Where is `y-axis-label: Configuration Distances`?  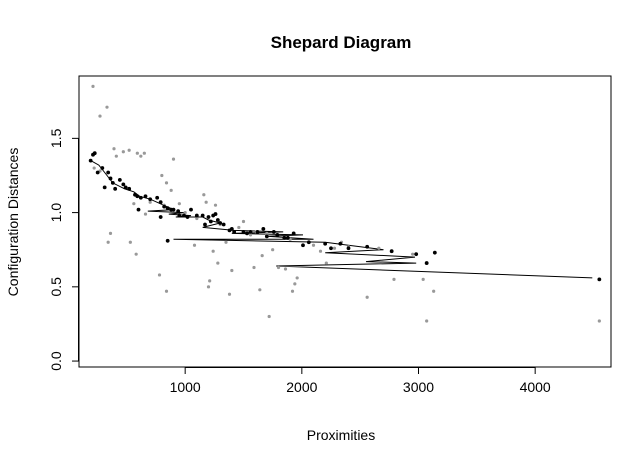 y-axis-label: Configuration Distances is located at coordinates (13, 222).